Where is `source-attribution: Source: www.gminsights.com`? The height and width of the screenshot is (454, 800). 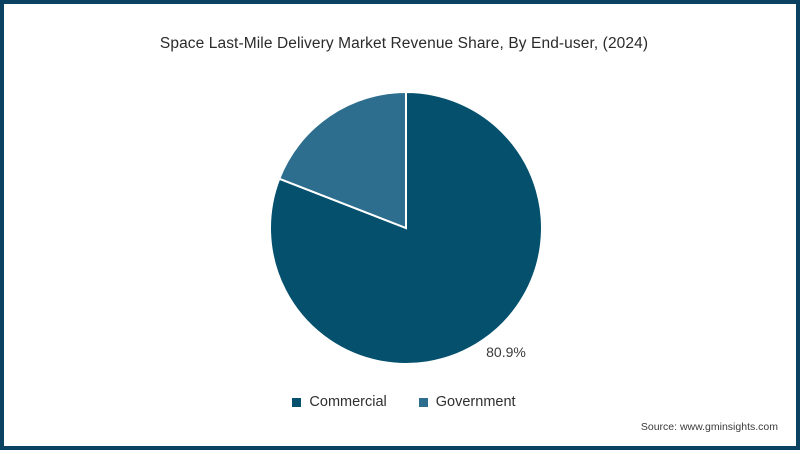
source-attribution: Source: www.gminsights.com is located at coordinates (709, 427).